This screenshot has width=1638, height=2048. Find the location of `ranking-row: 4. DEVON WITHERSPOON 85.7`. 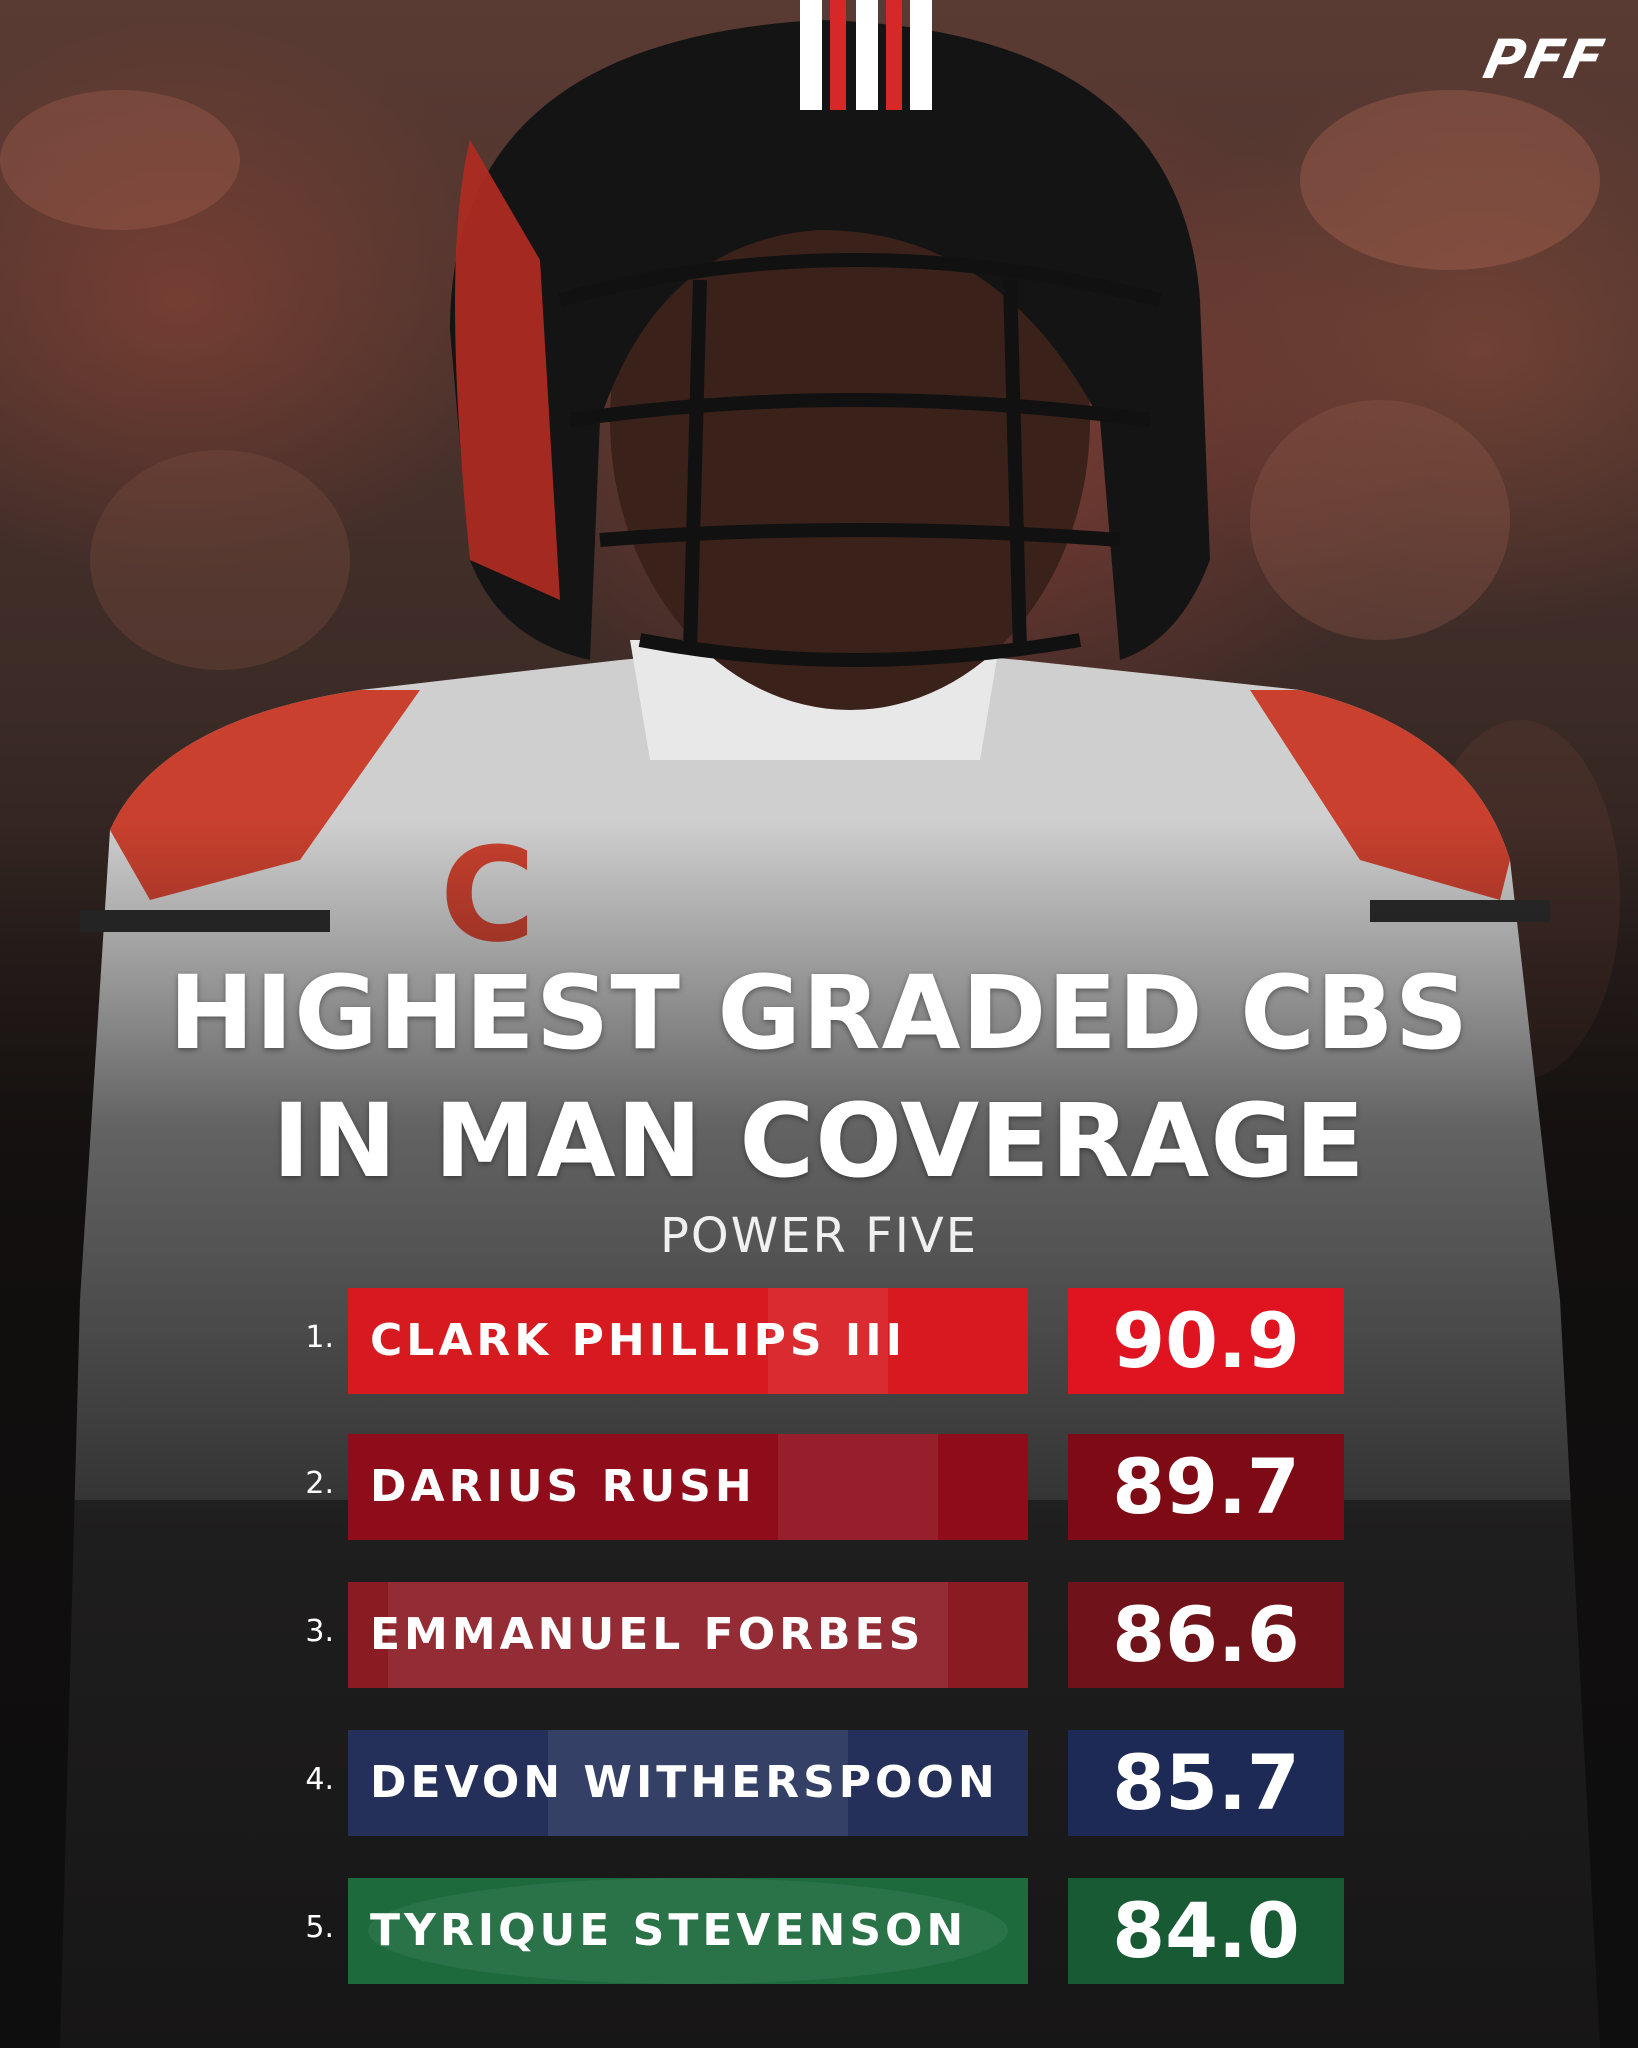

ranking-row: 4. DEVON WITHERSPOON 85.7 is located at coordinates (819, 1783).